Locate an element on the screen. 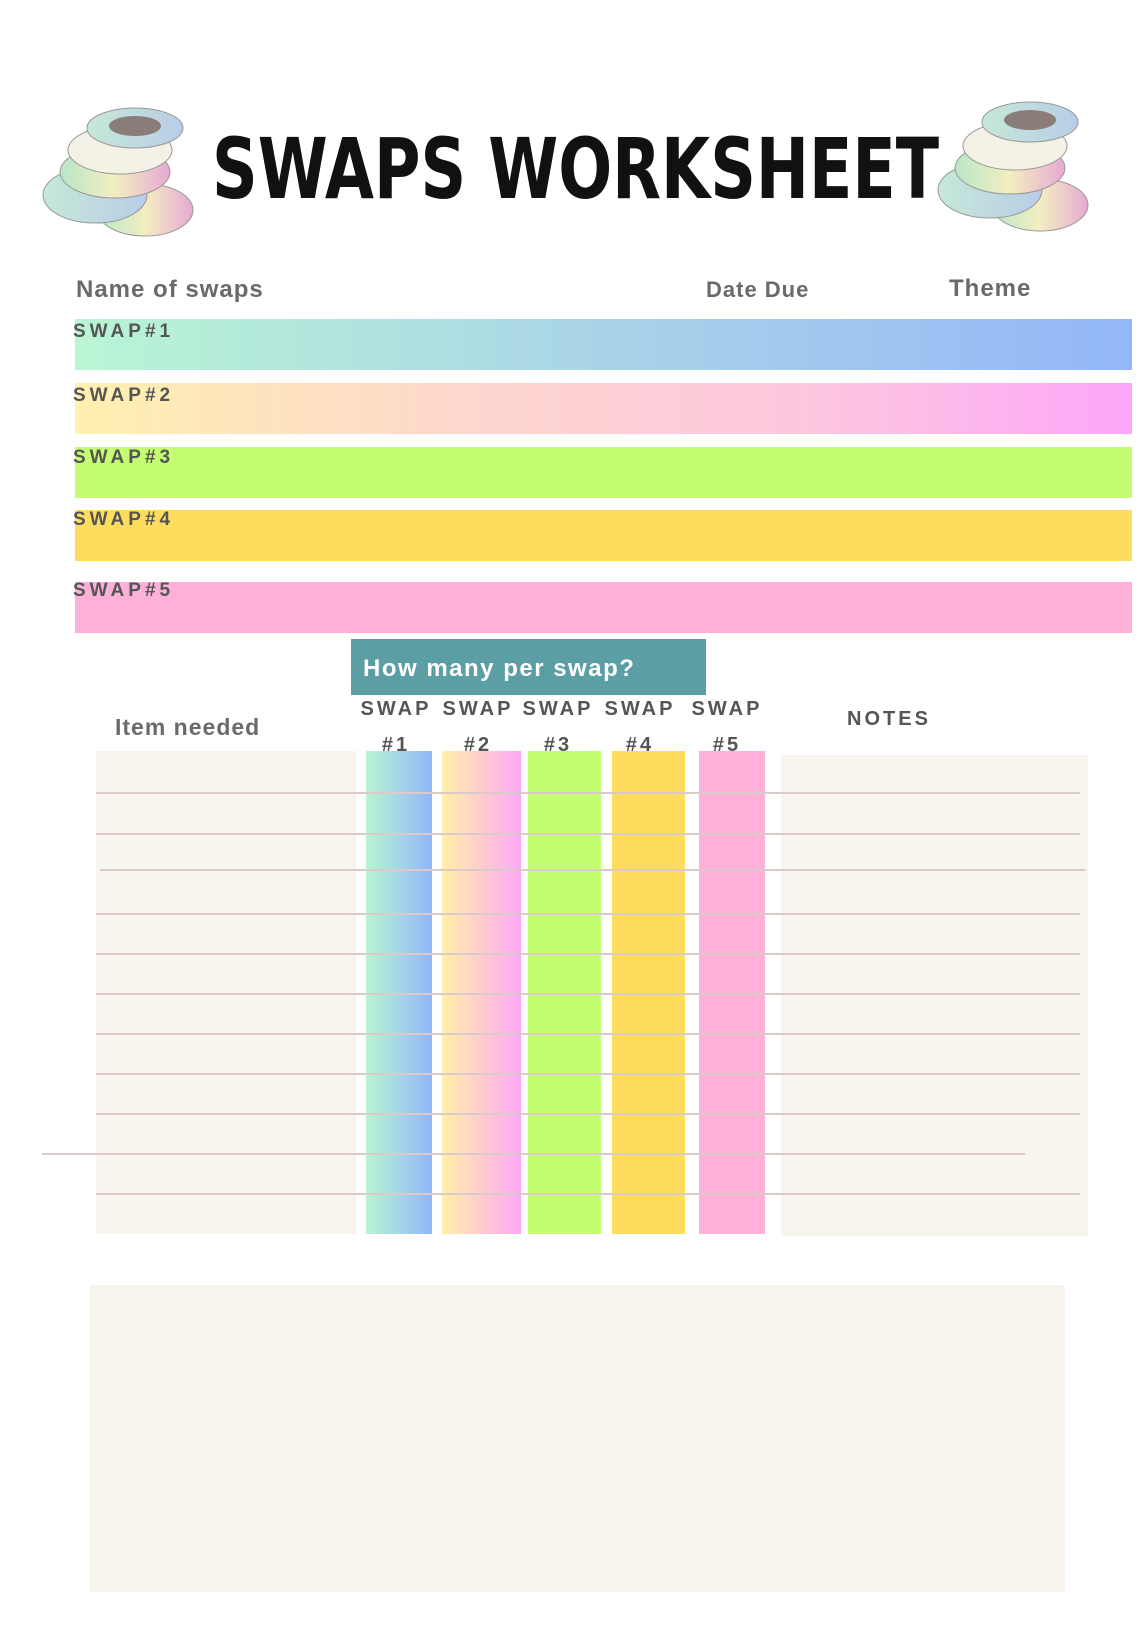  header-theme: Theme is located at coordinates (990, 288).